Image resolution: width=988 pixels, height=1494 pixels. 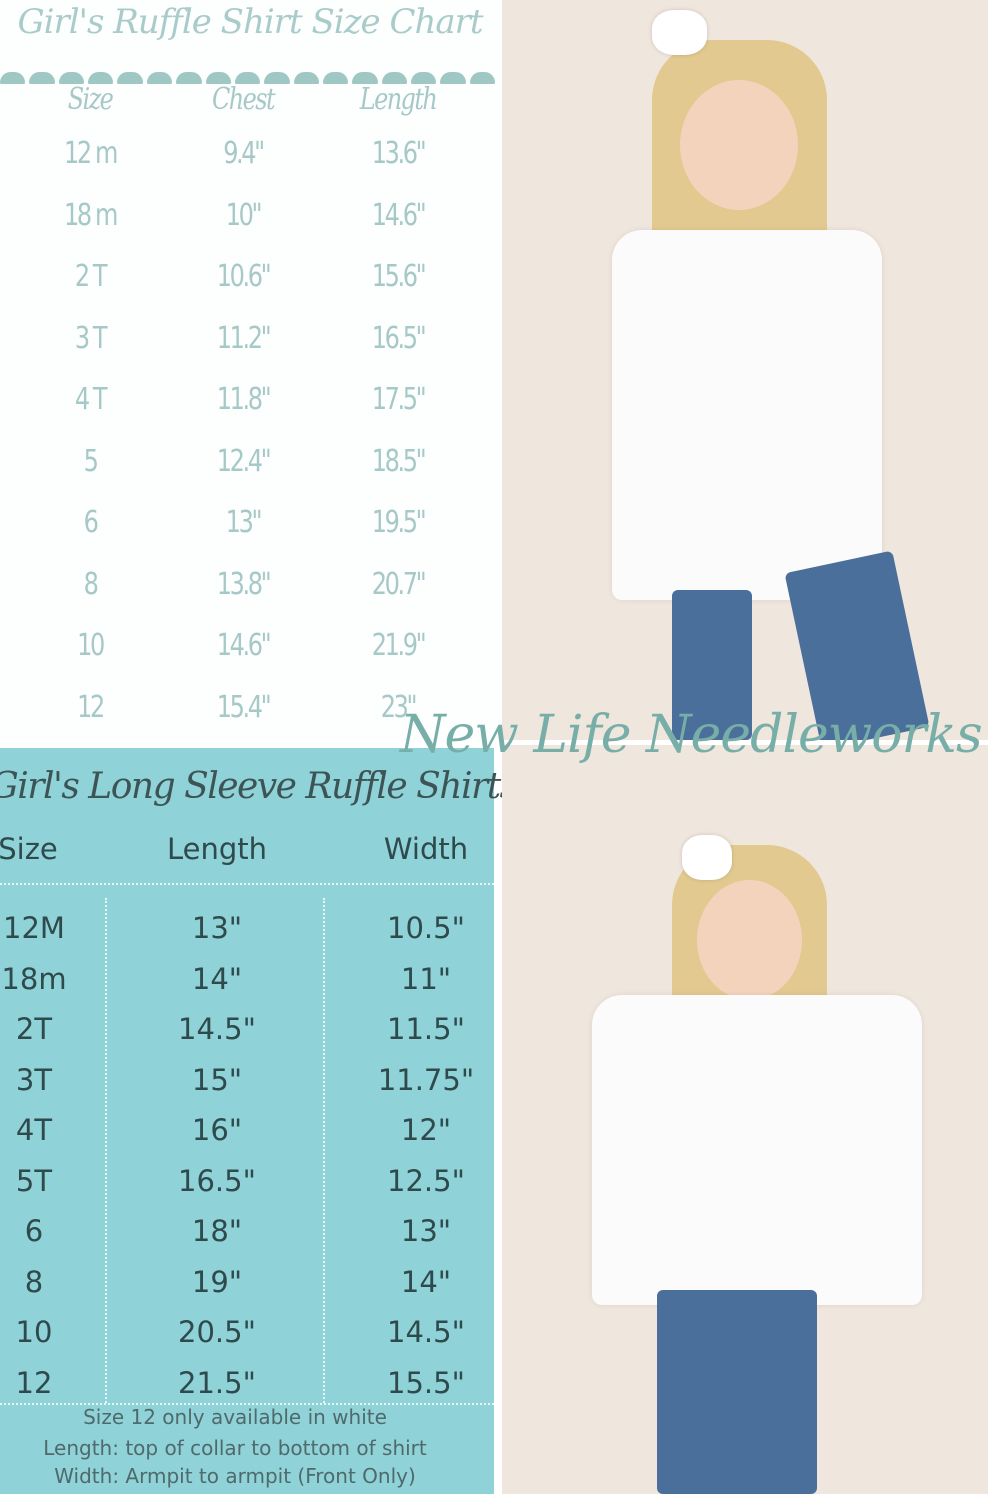 I want to click on table-cell: 12.5", so click(x=426, y=1180).